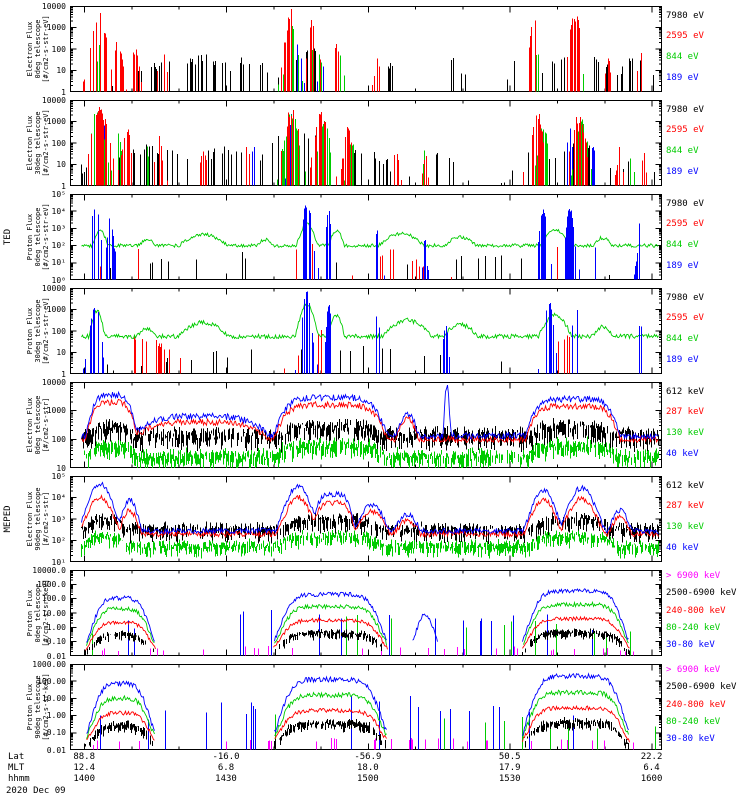 This screenshot has width=750, height=800. I want to click on y-axis-label-line: Electron Flux, so click(30, 425).